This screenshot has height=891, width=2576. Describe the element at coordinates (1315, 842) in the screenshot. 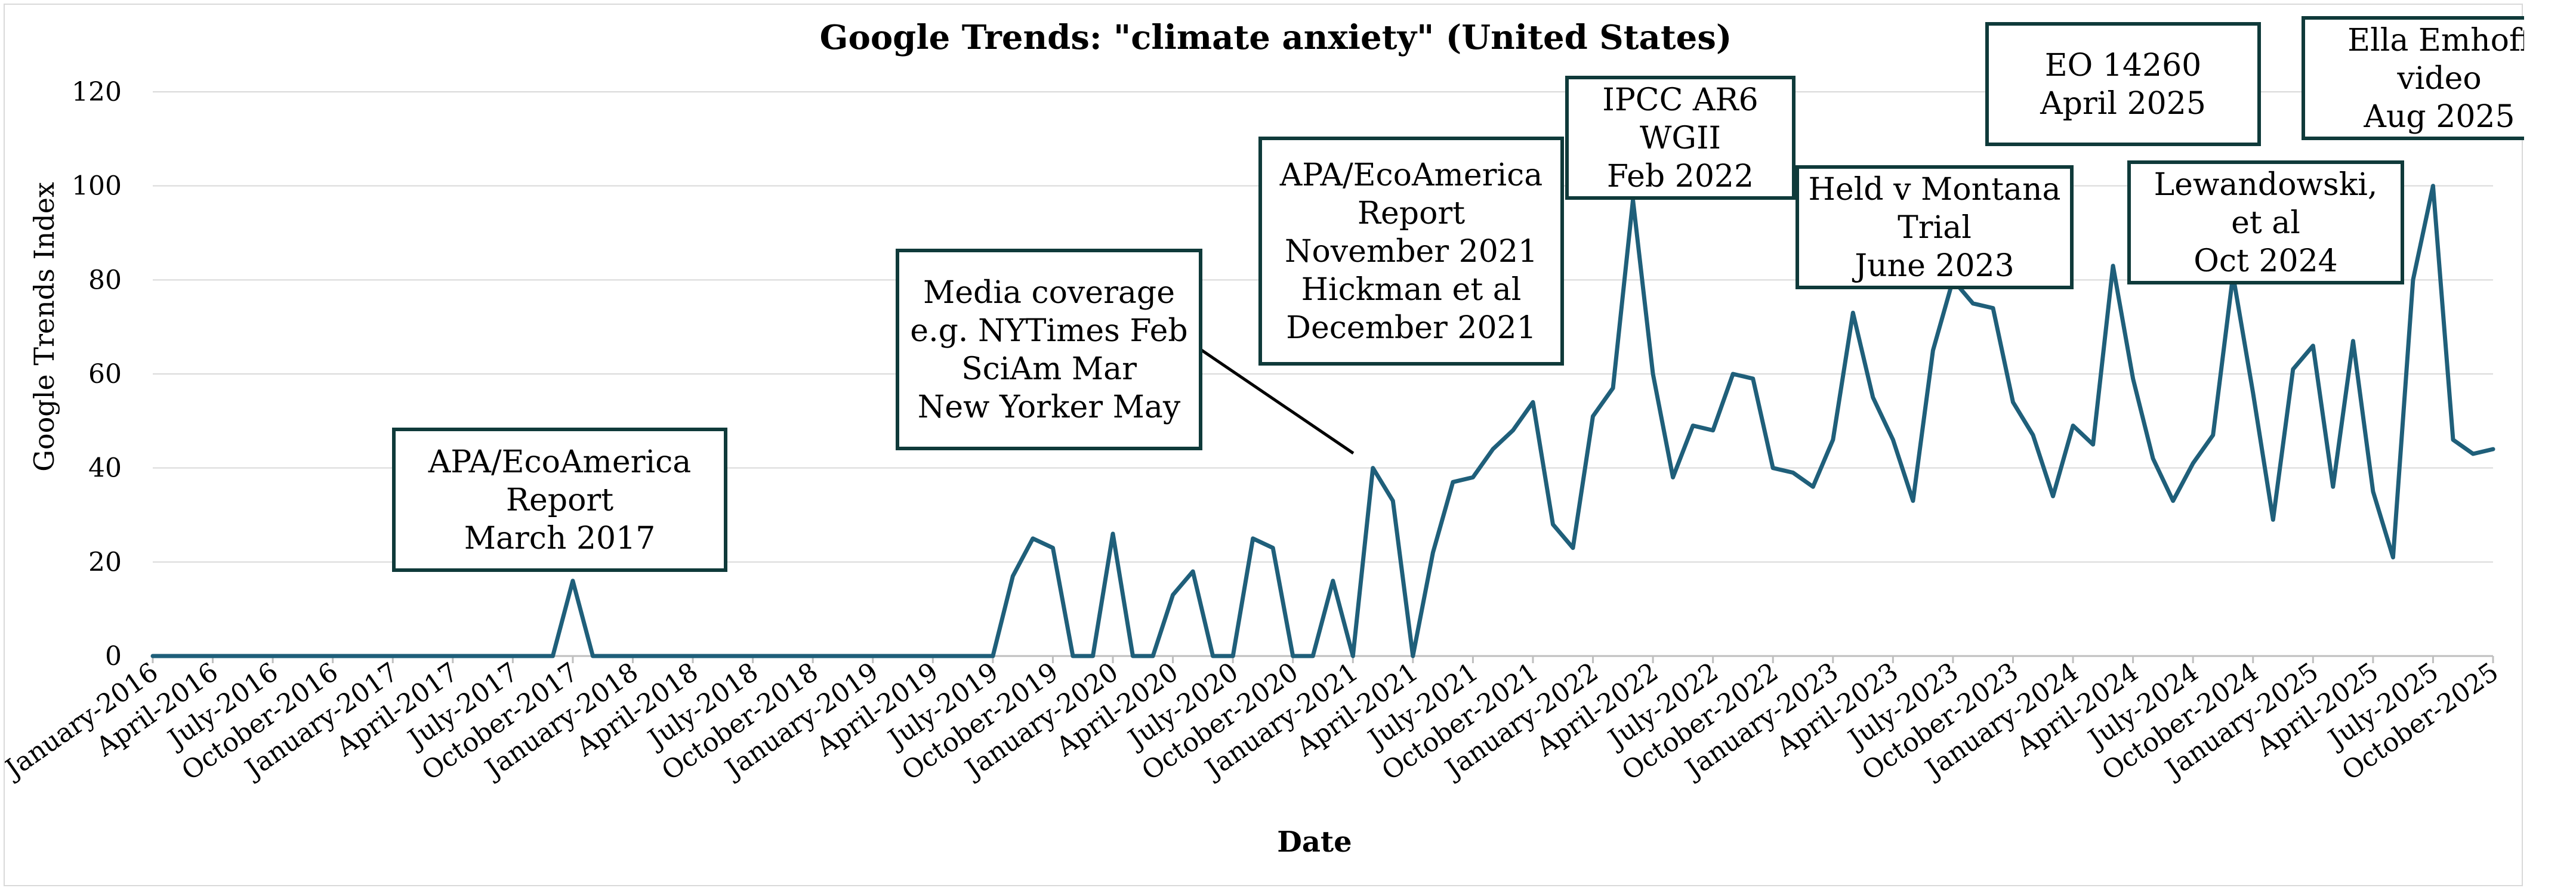

I see `x-axis-title: Date` at that location.